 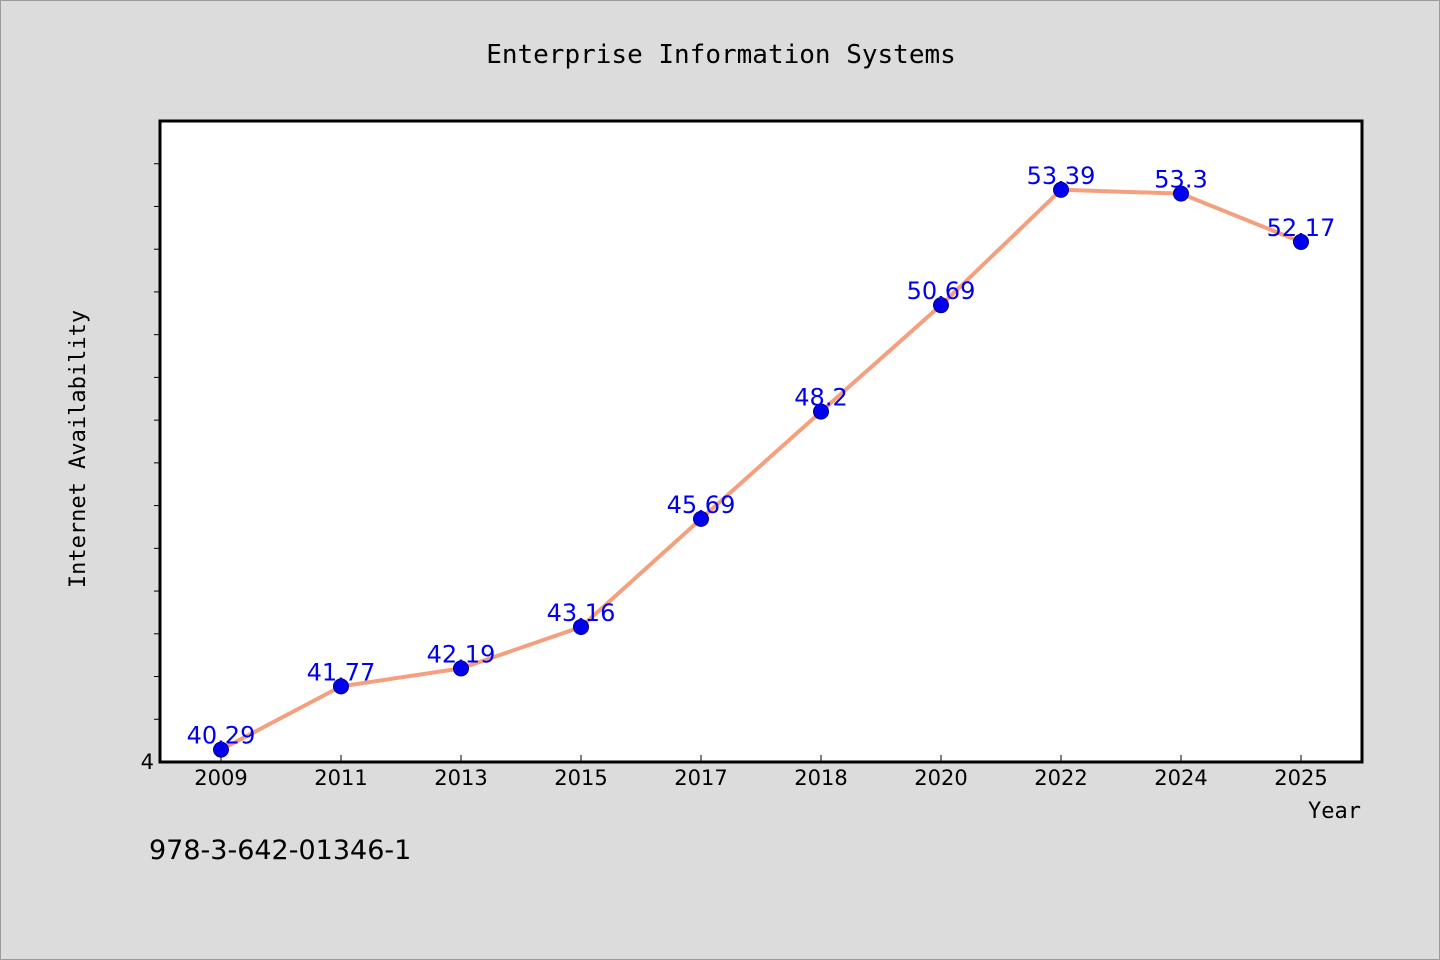 I want to click on x-tick-label: 2009, so click(x=220, y=778).